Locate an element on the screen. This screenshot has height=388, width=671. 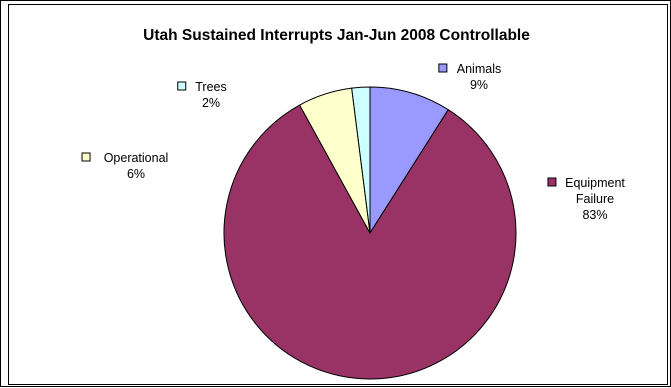
slice-value-trees: 2% is located at coordinates (211, 103).